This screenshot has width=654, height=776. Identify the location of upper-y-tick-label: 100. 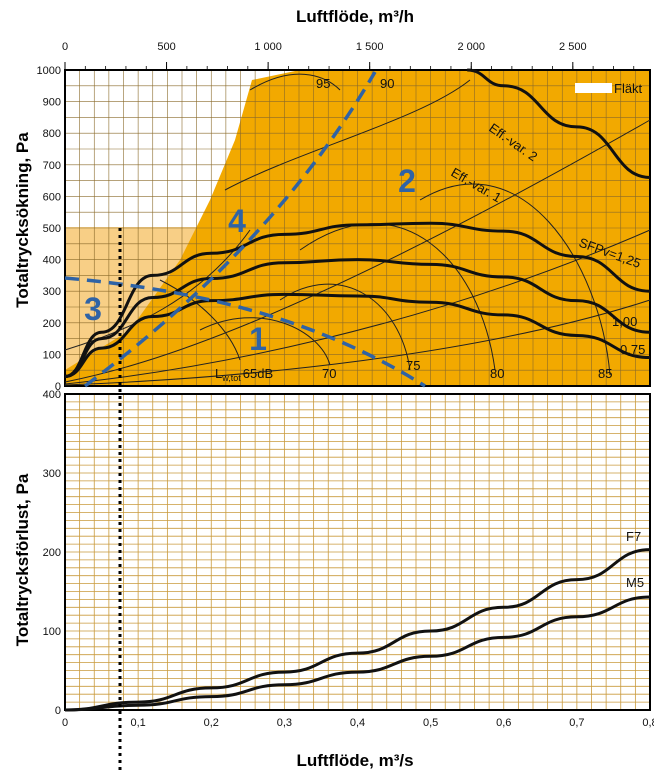
(52, 355).